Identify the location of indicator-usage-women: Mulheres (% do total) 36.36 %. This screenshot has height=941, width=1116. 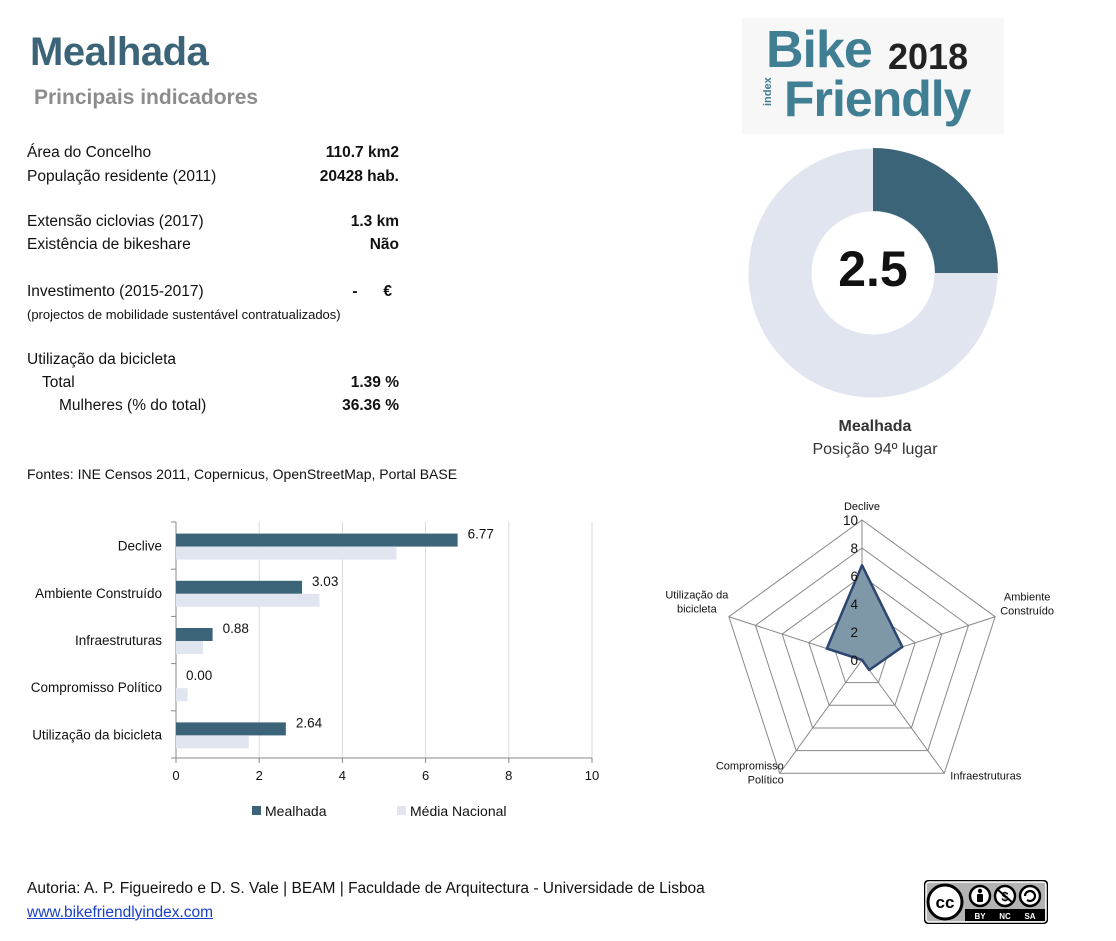
(213, 406).